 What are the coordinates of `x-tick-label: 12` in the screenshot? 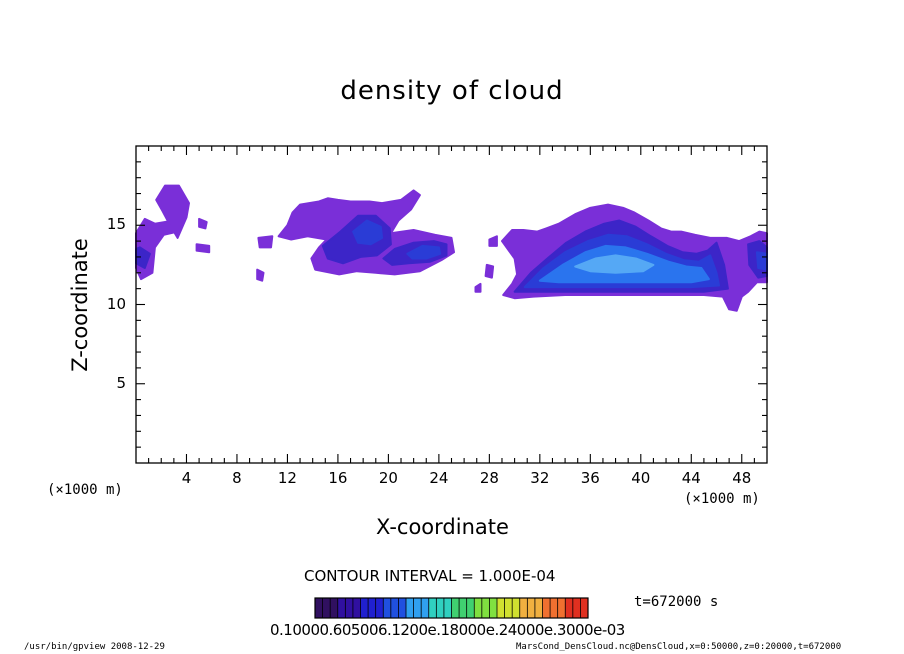 It's located at (287, 478).